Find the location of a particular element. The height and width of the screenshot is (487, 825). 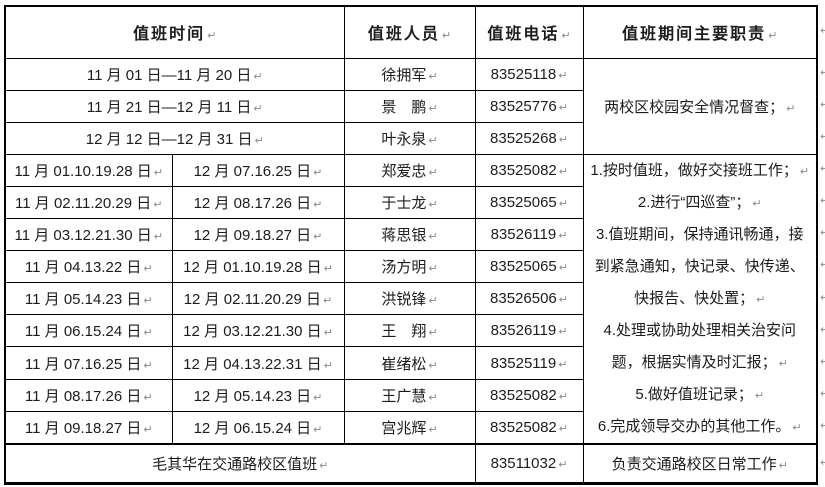

duty-line: 3.值班期间，保持通讯畅通，接 is located at coordinates (699, 234).